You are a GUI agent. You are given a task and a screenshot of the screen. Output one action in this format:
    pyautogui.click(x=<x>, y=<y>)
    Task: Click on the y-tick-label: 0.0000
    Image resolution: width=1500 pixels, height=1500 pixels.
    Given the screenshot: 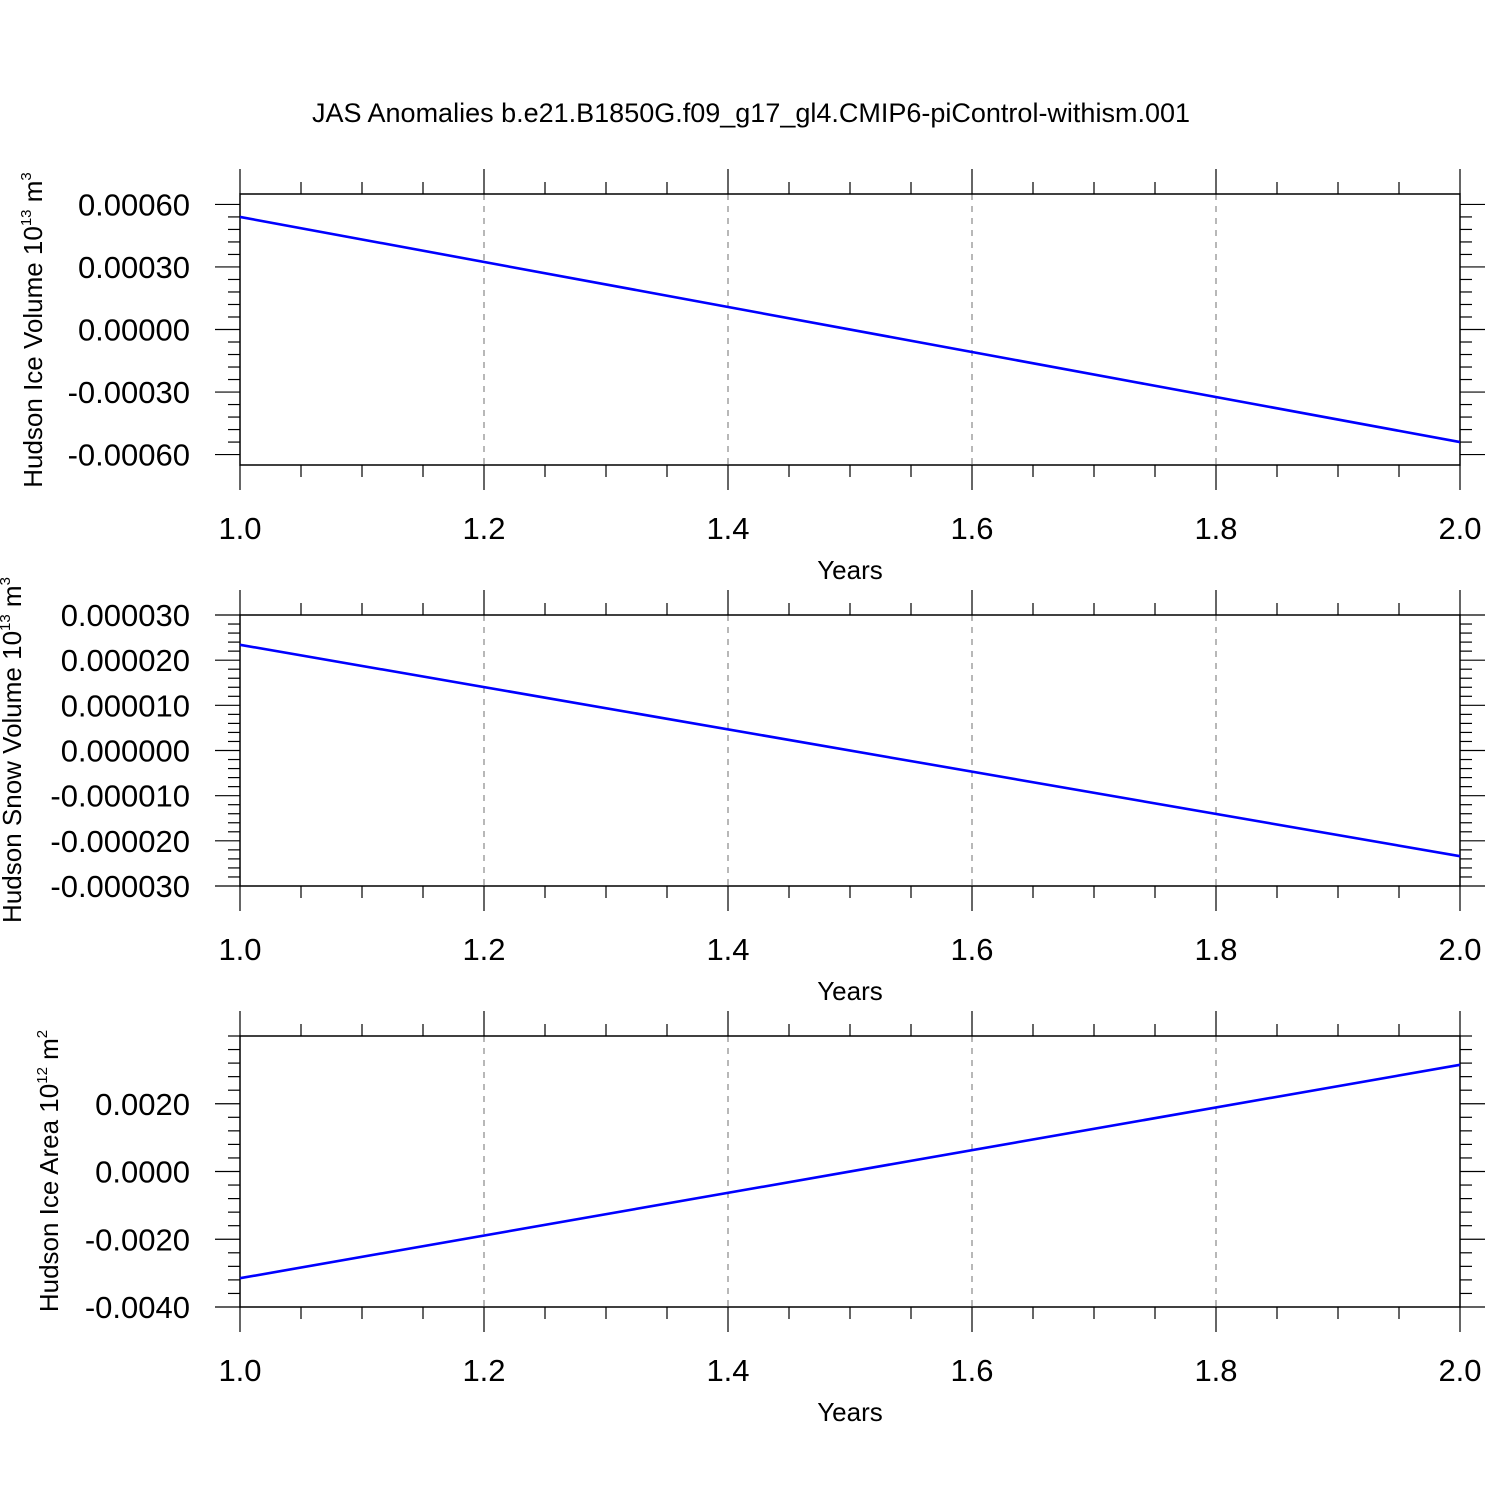 What is the action you would take?
    pyautogui.click(x=142, y=1172)
    